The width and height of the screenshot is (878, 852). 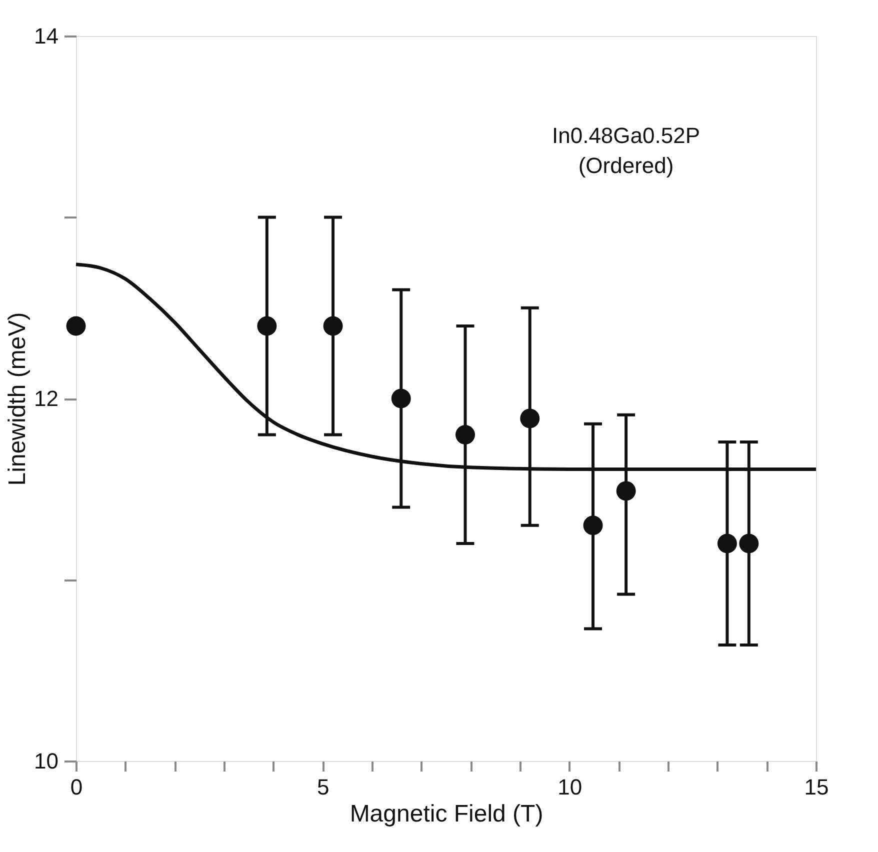 I want to click on x-tick-label: 10, so click(x=570, y=787).